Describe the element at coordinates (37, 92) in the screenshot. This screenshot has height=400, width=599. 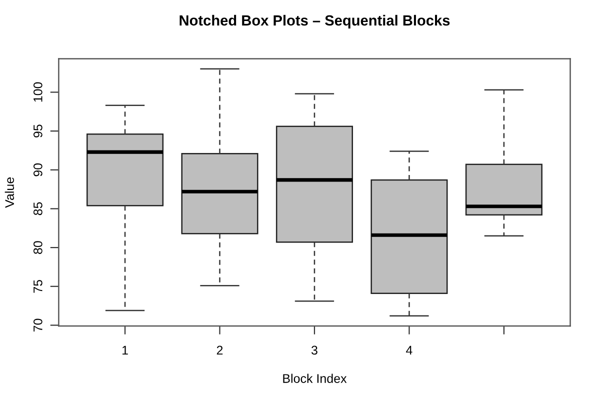
I see `y-tick-label: 100` at that location.